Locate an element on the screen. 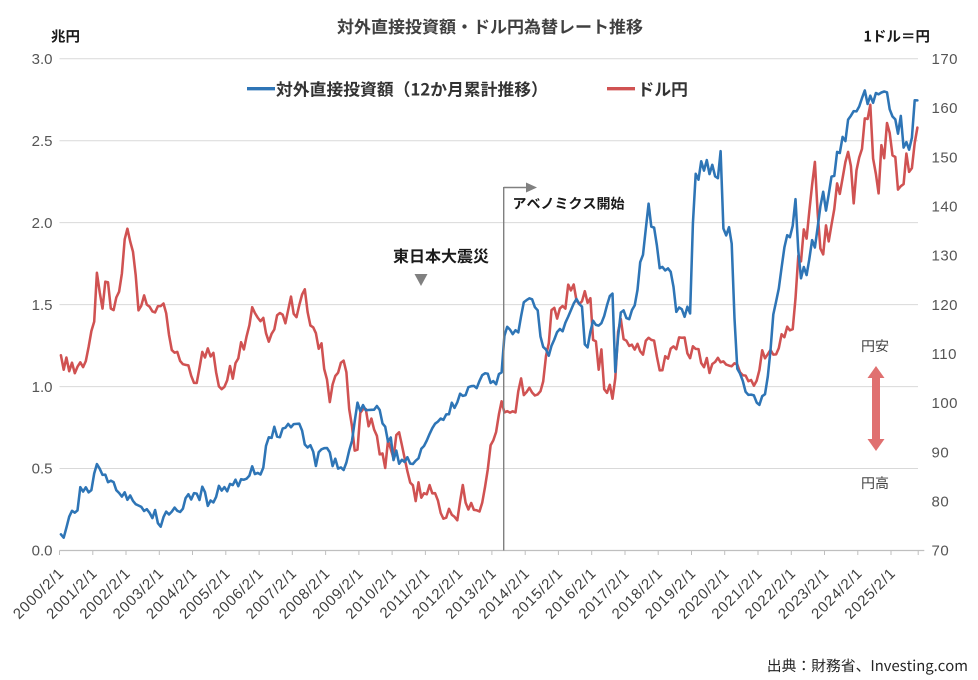  svg-text: 80 is located at coordinates (941, 502).